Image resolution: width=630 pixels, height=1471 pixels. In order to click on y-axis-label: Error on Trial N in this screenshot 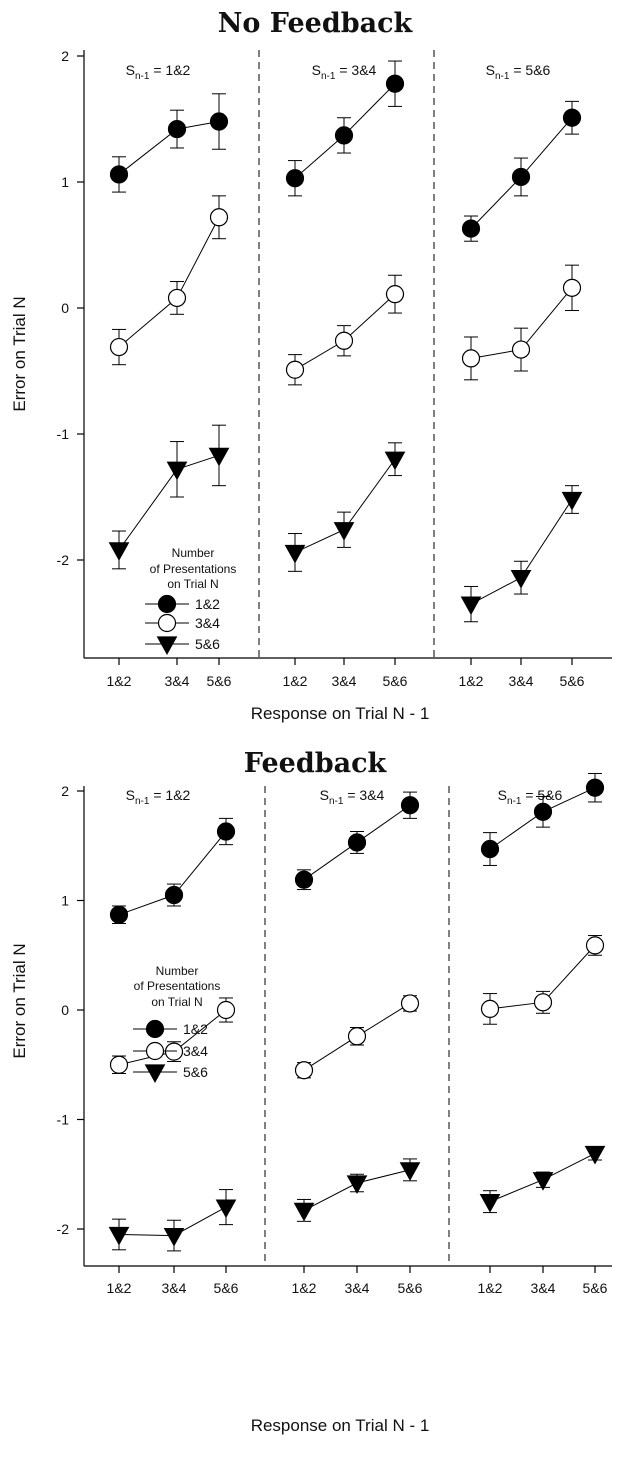, I will do `click(19, 353)`.